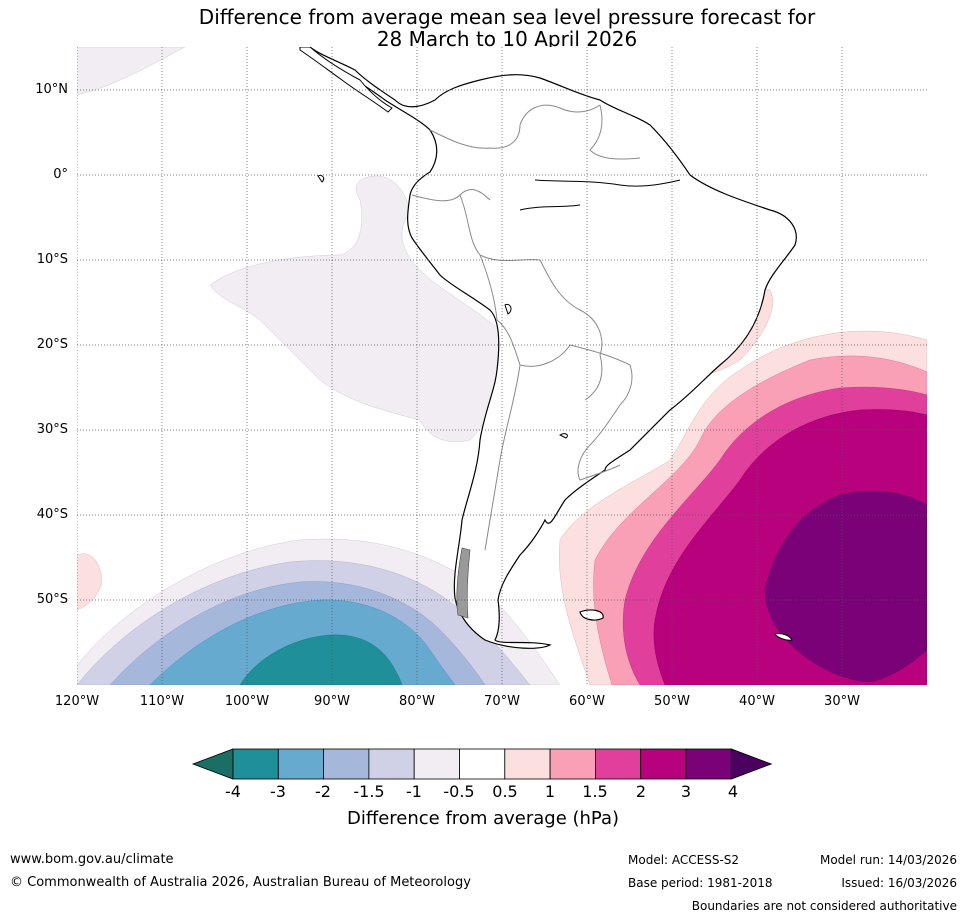  I want to click on footer-issued: Issued: 16/03/2026, so click(899, 883).